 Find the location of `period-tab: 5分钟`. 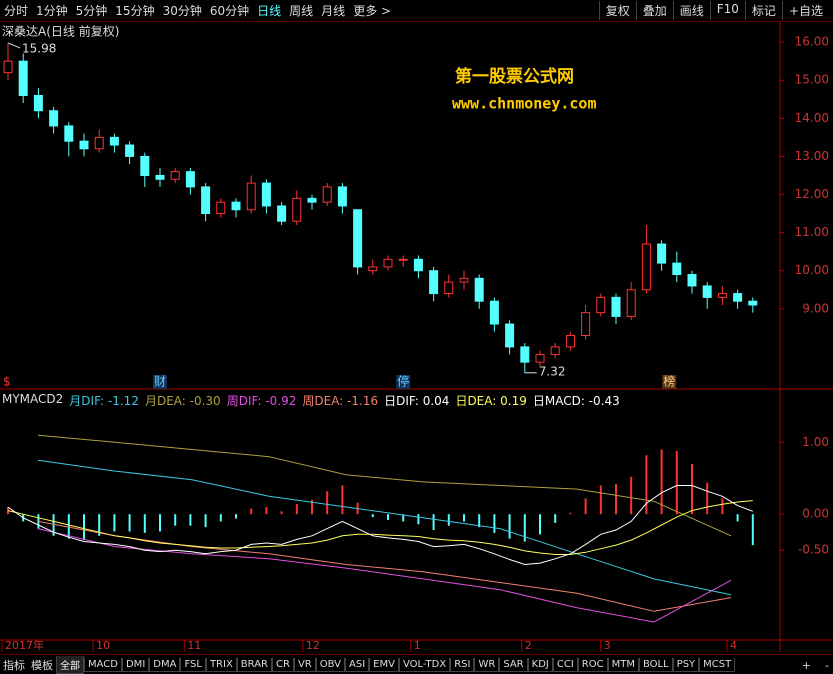

period-tab: 5分钟 is located at coordinates (91, 11).